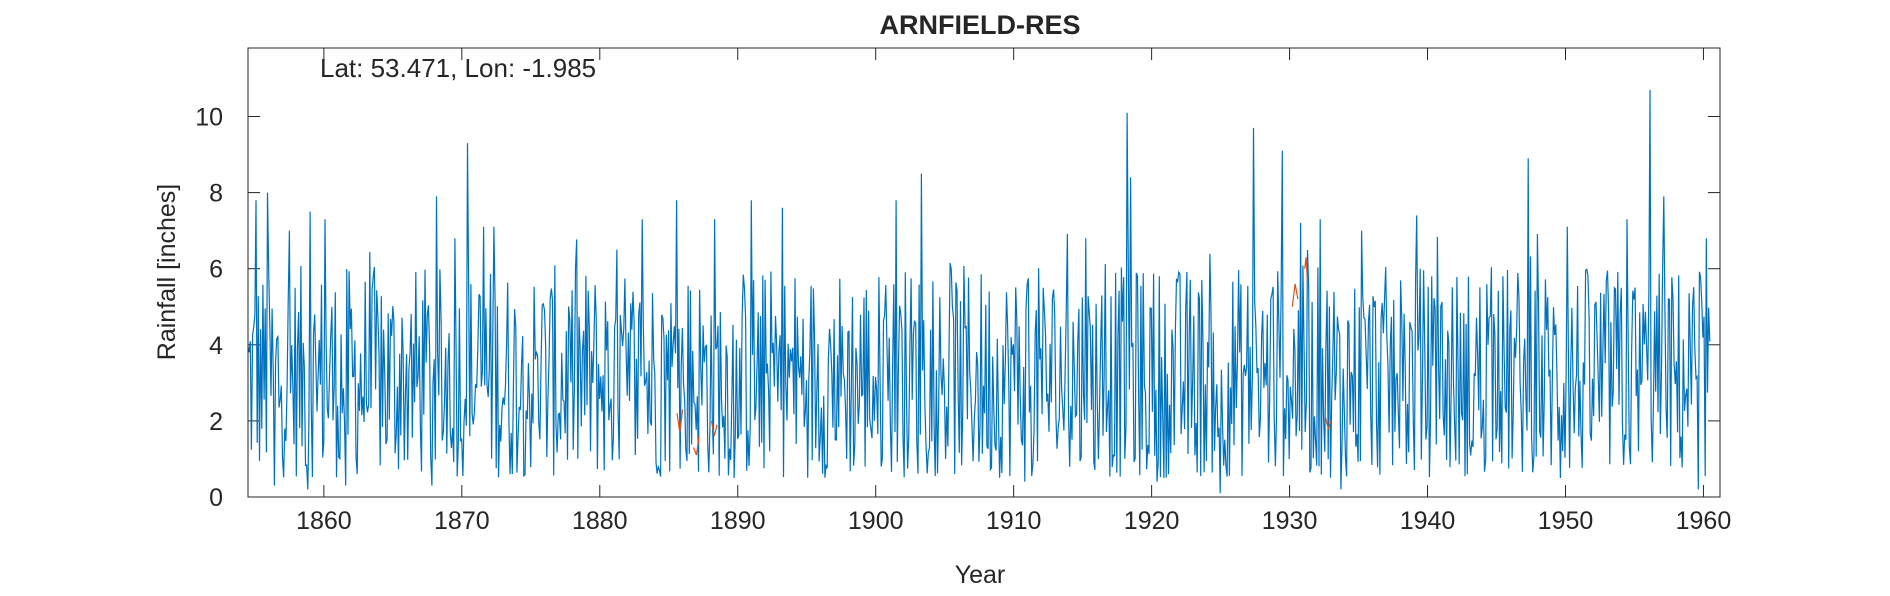 The height and width of the screenshot is (596, 1890). Describe the element at coordinates (458, 68) in the screenshot. I see `station-coordinates: Lat: 53.471, Lon: -1.985` at that location.